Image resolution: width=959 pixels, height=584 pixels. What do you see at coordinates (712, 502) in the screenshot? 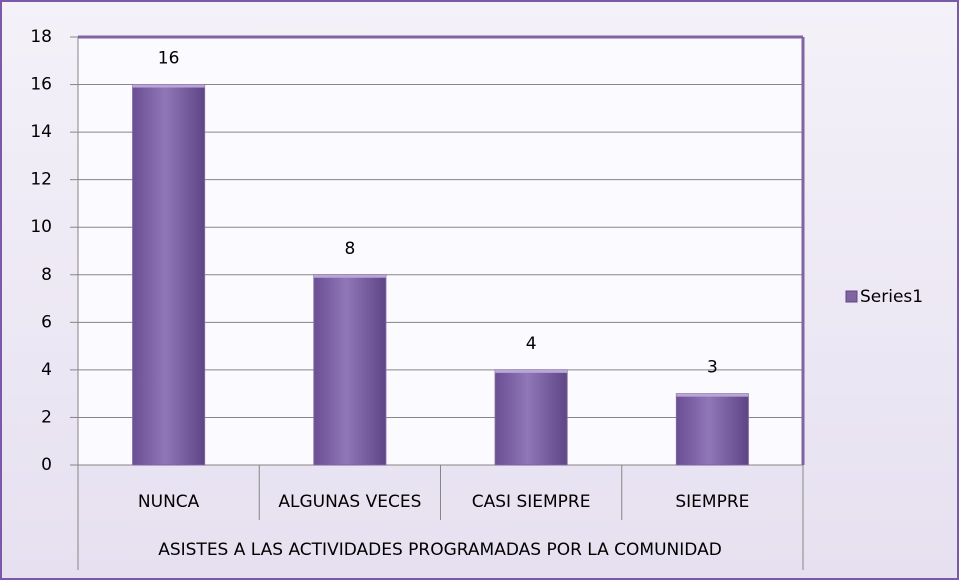
I see `x-tick-label: SIEMPRE` at bounding box center [712, 502].